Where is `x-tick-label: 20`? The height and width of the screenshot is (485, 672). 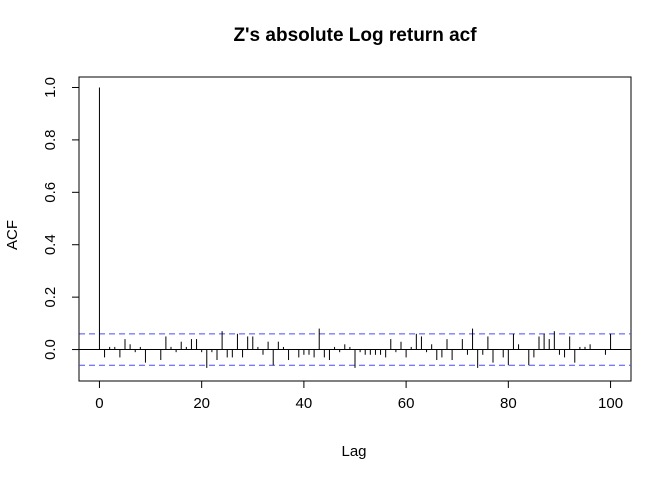
x-tick-label: 20 is located at coordinates (201, 403).